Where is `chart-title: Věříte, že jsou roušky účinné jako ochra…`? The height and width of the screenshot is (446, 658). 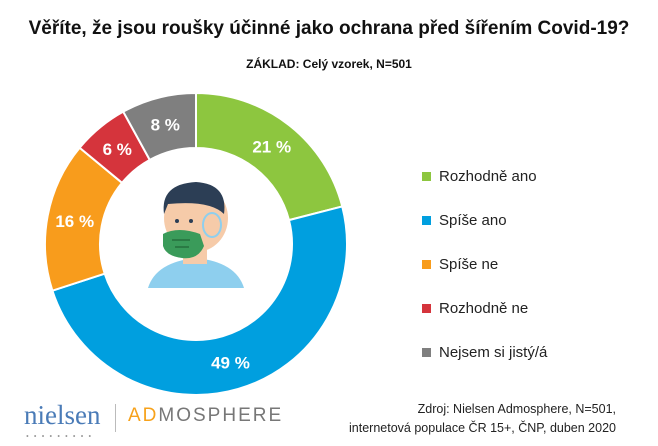
chart-title: Věříte, že jsou roušky účinné jako ochra… is located at coordinates (329, 28).